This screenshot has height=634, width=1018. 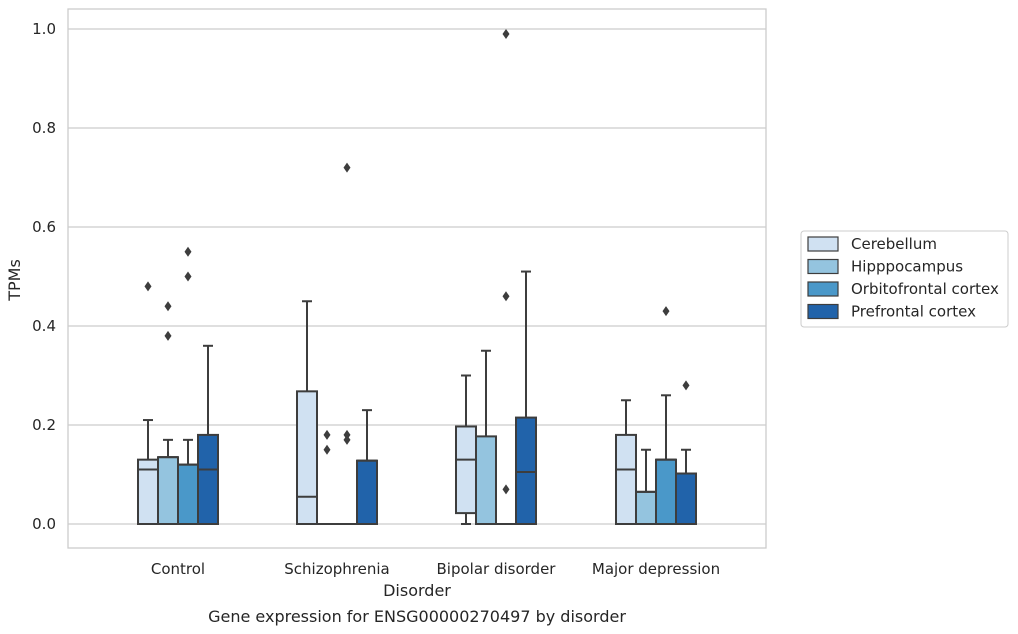 What do you see at coordinates (656, 569) in the screenshot?
I see `x-tick-label: Major depression` at bounding box center [656, 569].